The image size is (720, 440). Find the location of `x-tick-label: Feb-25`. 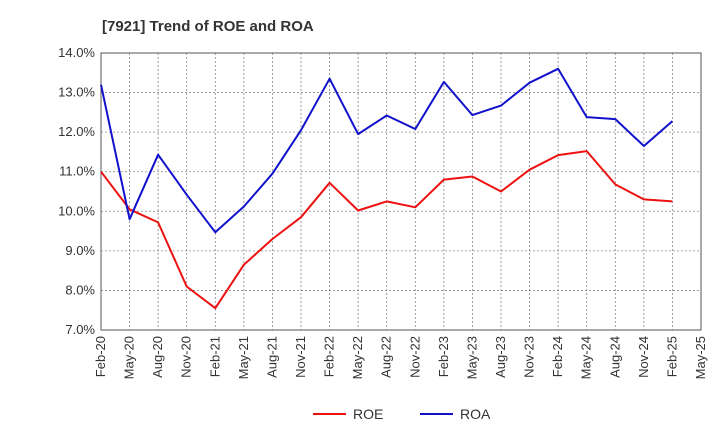

x-tick-label: Feb-25 is located at coordinates (671, 356).